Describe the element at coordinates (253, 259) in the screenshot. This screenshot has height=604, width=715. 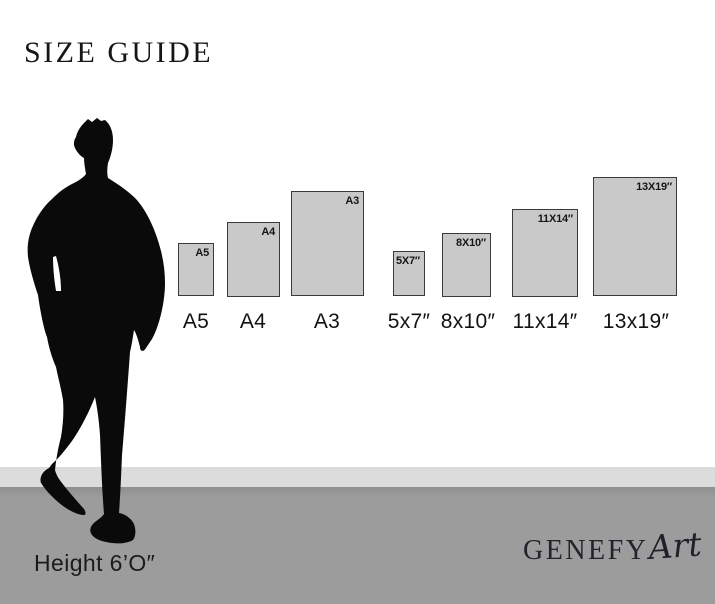
I see `size-frame-a4: A4` at that location.